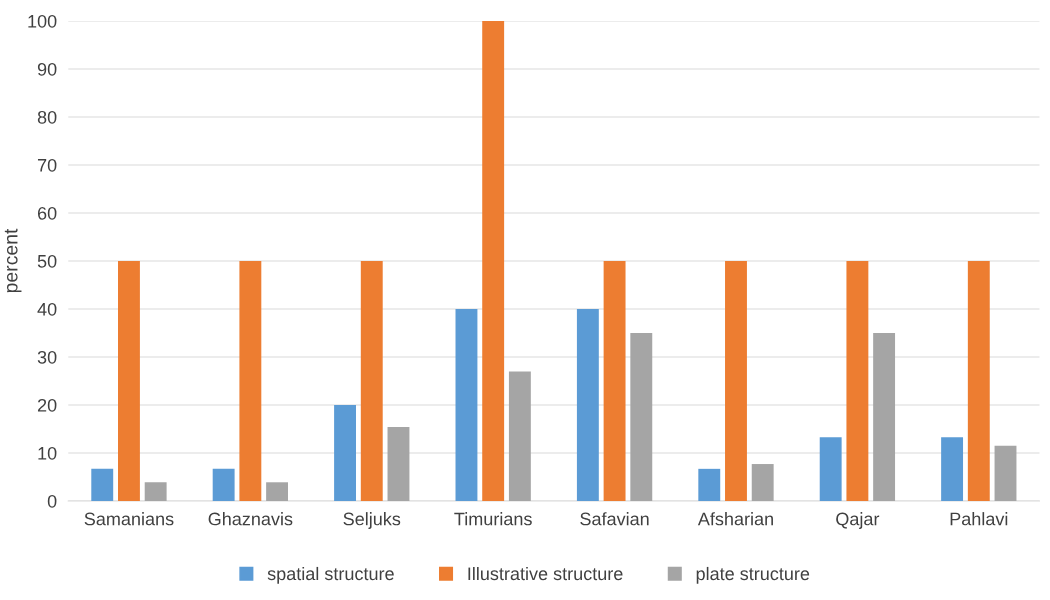  What do you see at coordinates (47, 213) in the screenshot?
I see `y-tick-label: 60` at bounding box center [47, 213].